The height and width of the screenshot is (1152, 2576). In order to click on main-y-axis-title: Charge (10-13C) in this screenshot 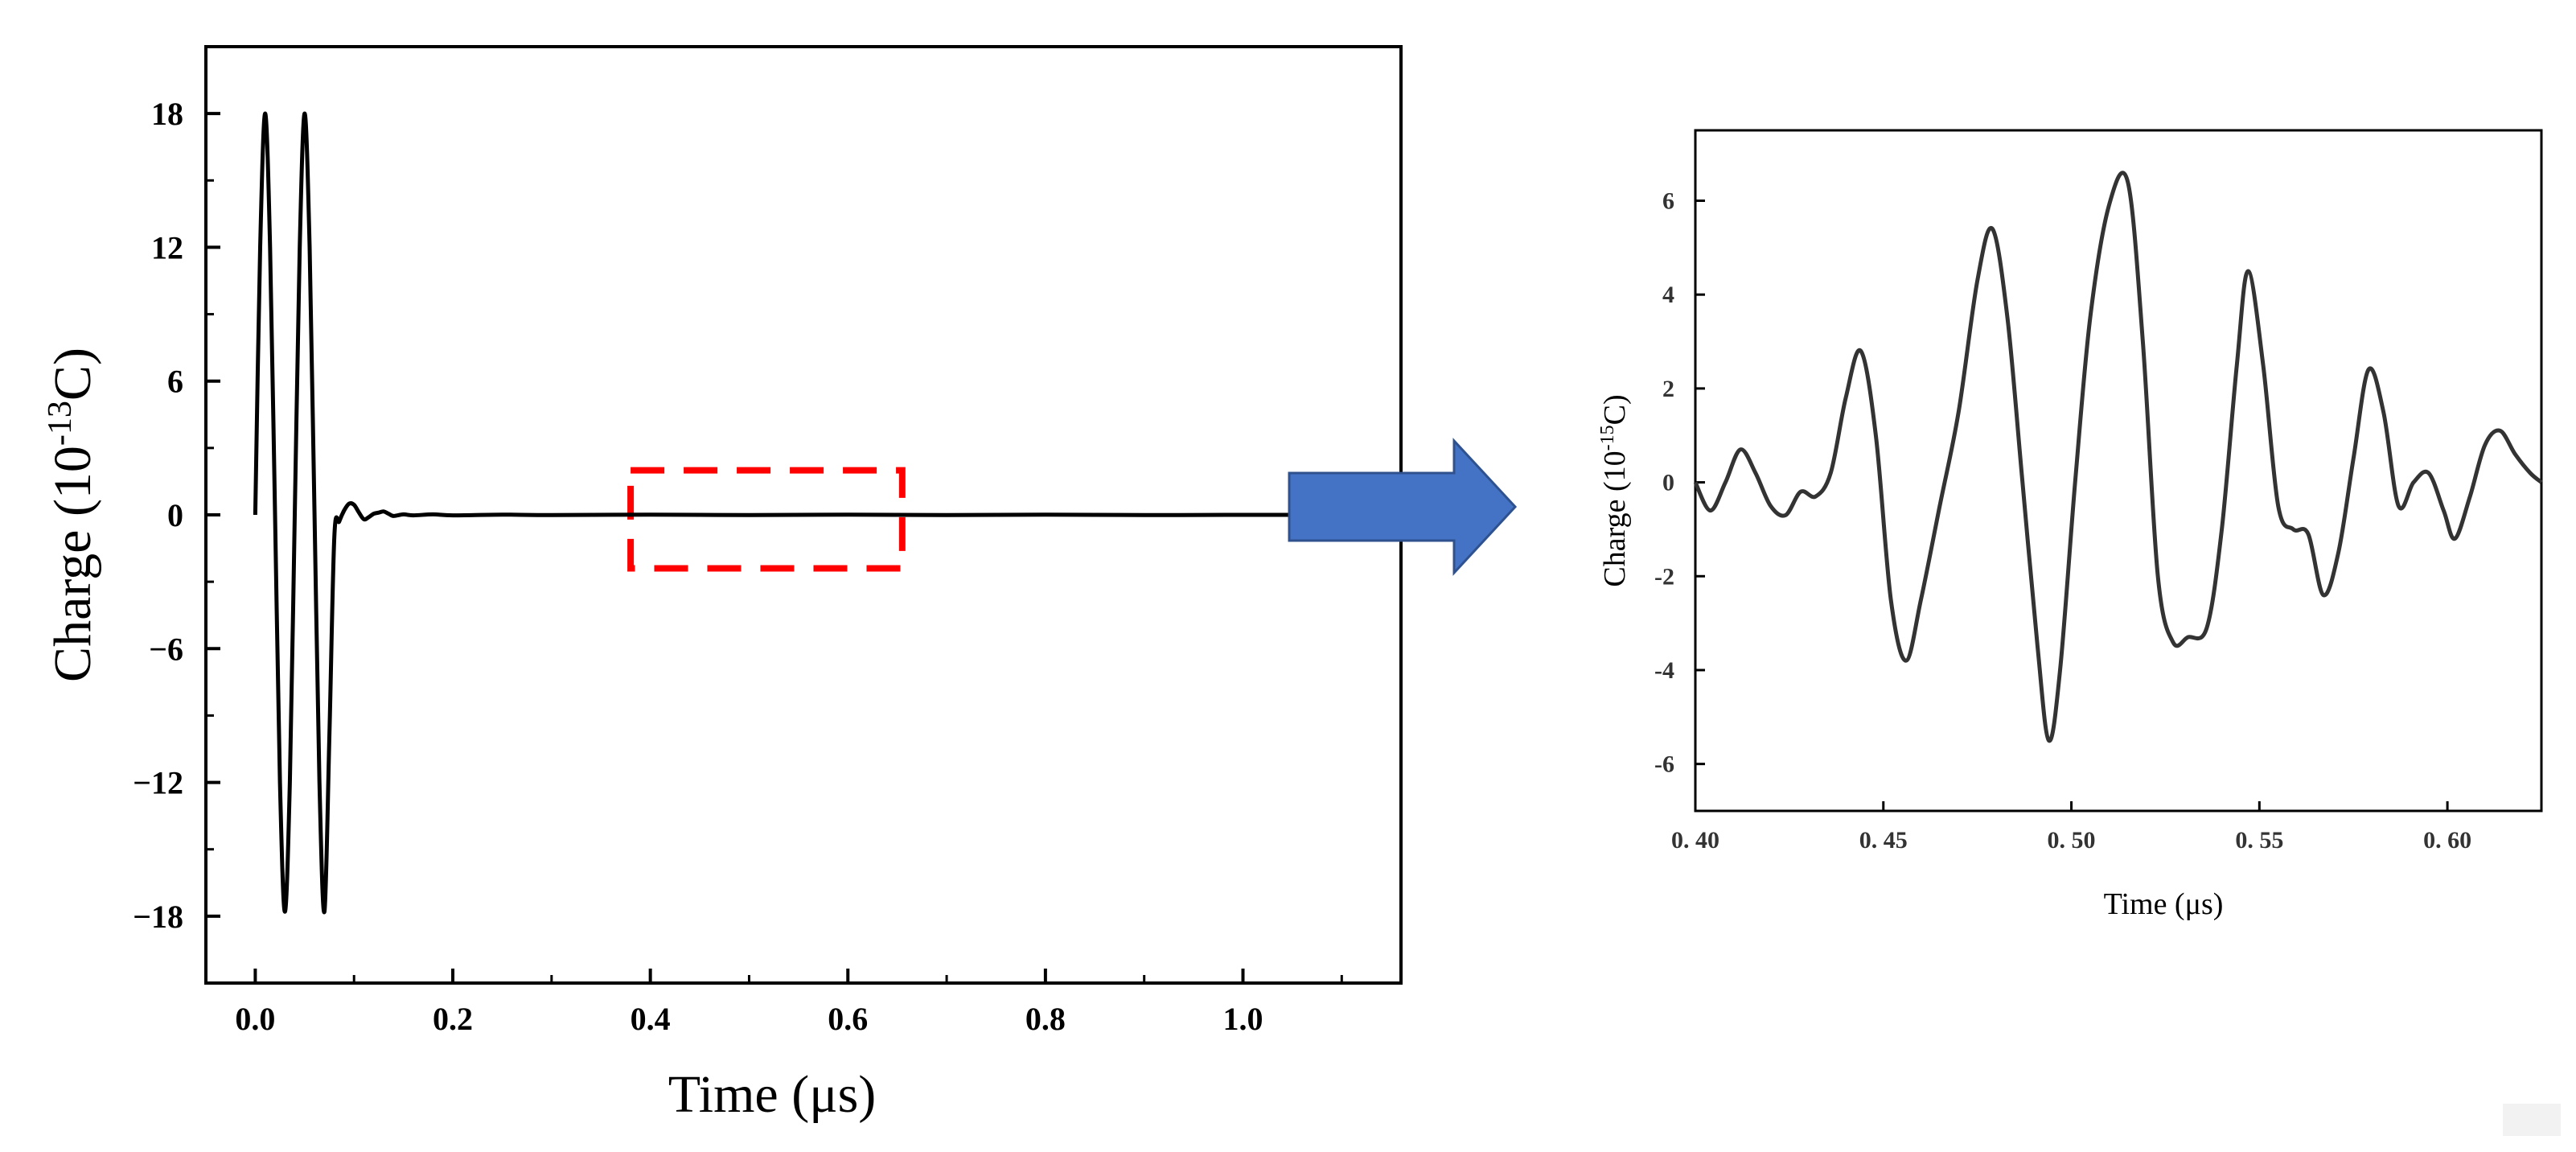, I will do `click(72, 515)`.